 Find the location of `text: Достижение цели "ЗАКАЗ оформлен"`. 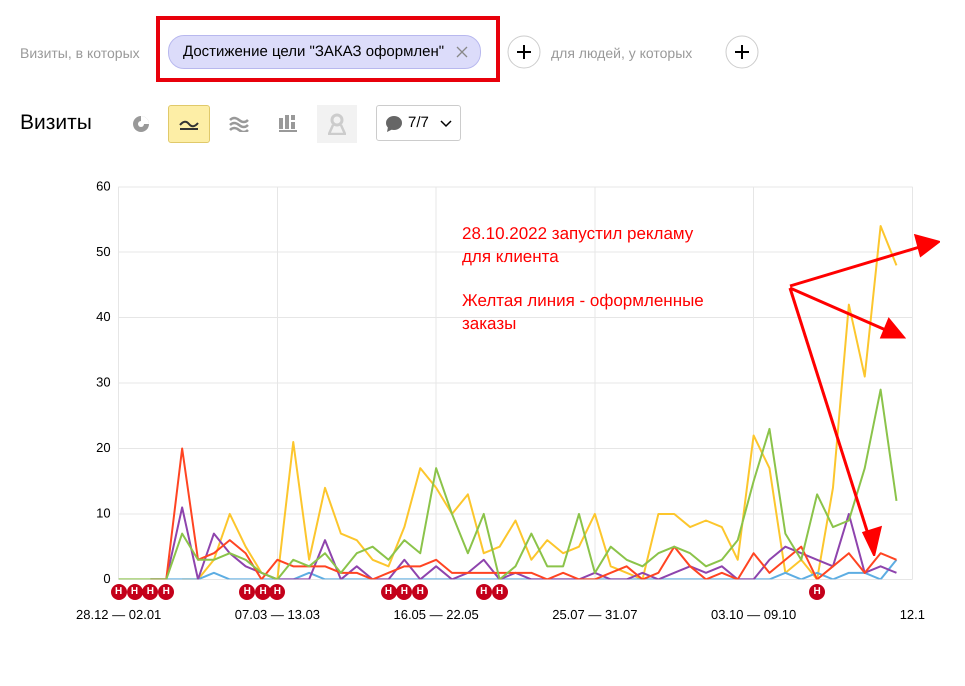

text: Достижение цели "ЗАКАЗ оформлен" is located at coordinates (325, 52).